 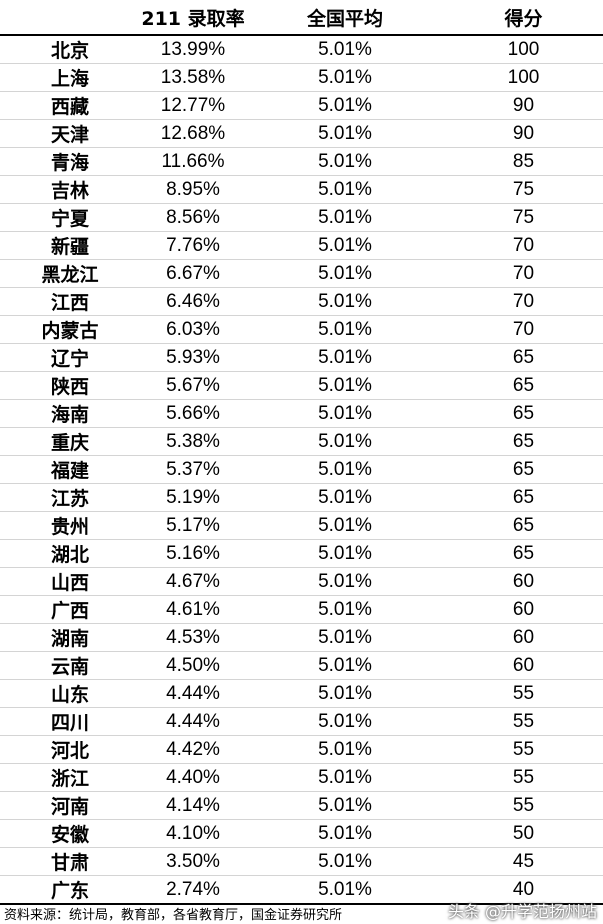 I want to click on header-211-rate: 211 录取率, so click(x=193, y=18).